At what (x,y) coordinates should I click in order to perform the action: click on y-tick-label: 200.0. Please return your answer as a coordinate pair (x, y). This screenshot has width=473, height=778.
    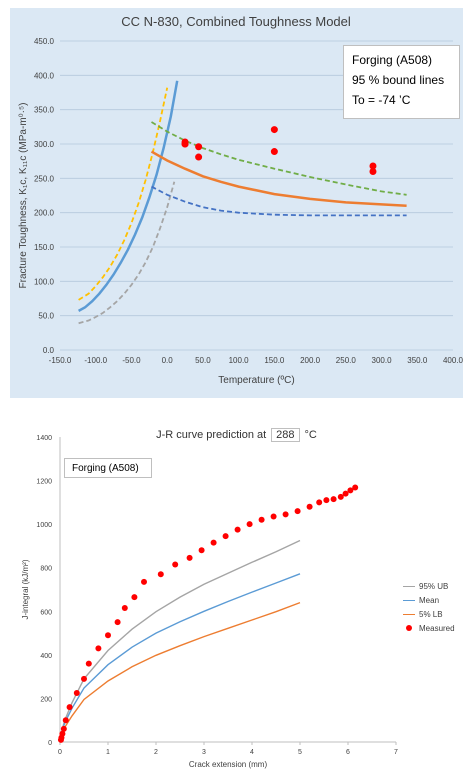
    Looking at the image, I should click on (44, 213).